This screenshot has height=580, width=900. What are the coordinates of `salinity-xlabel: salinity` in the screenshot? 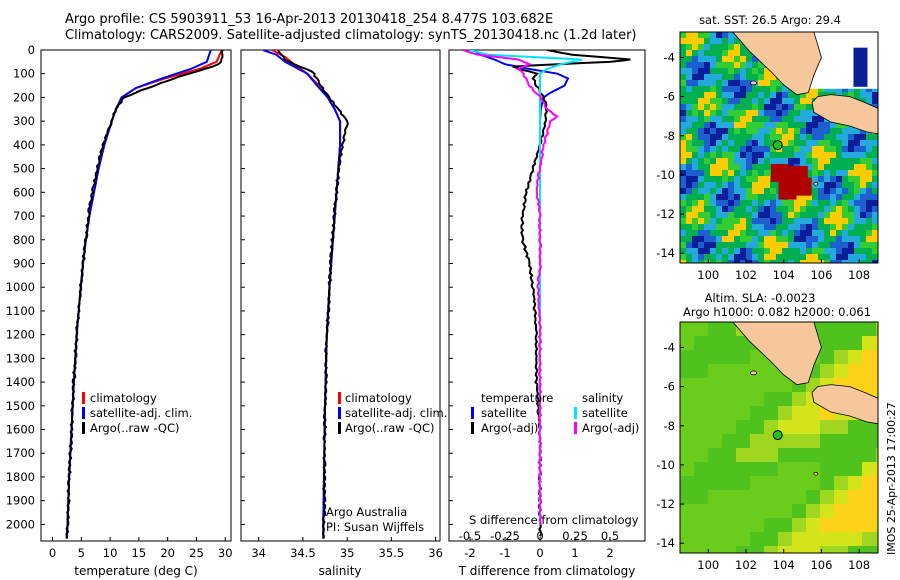 It's located at (339, 571).